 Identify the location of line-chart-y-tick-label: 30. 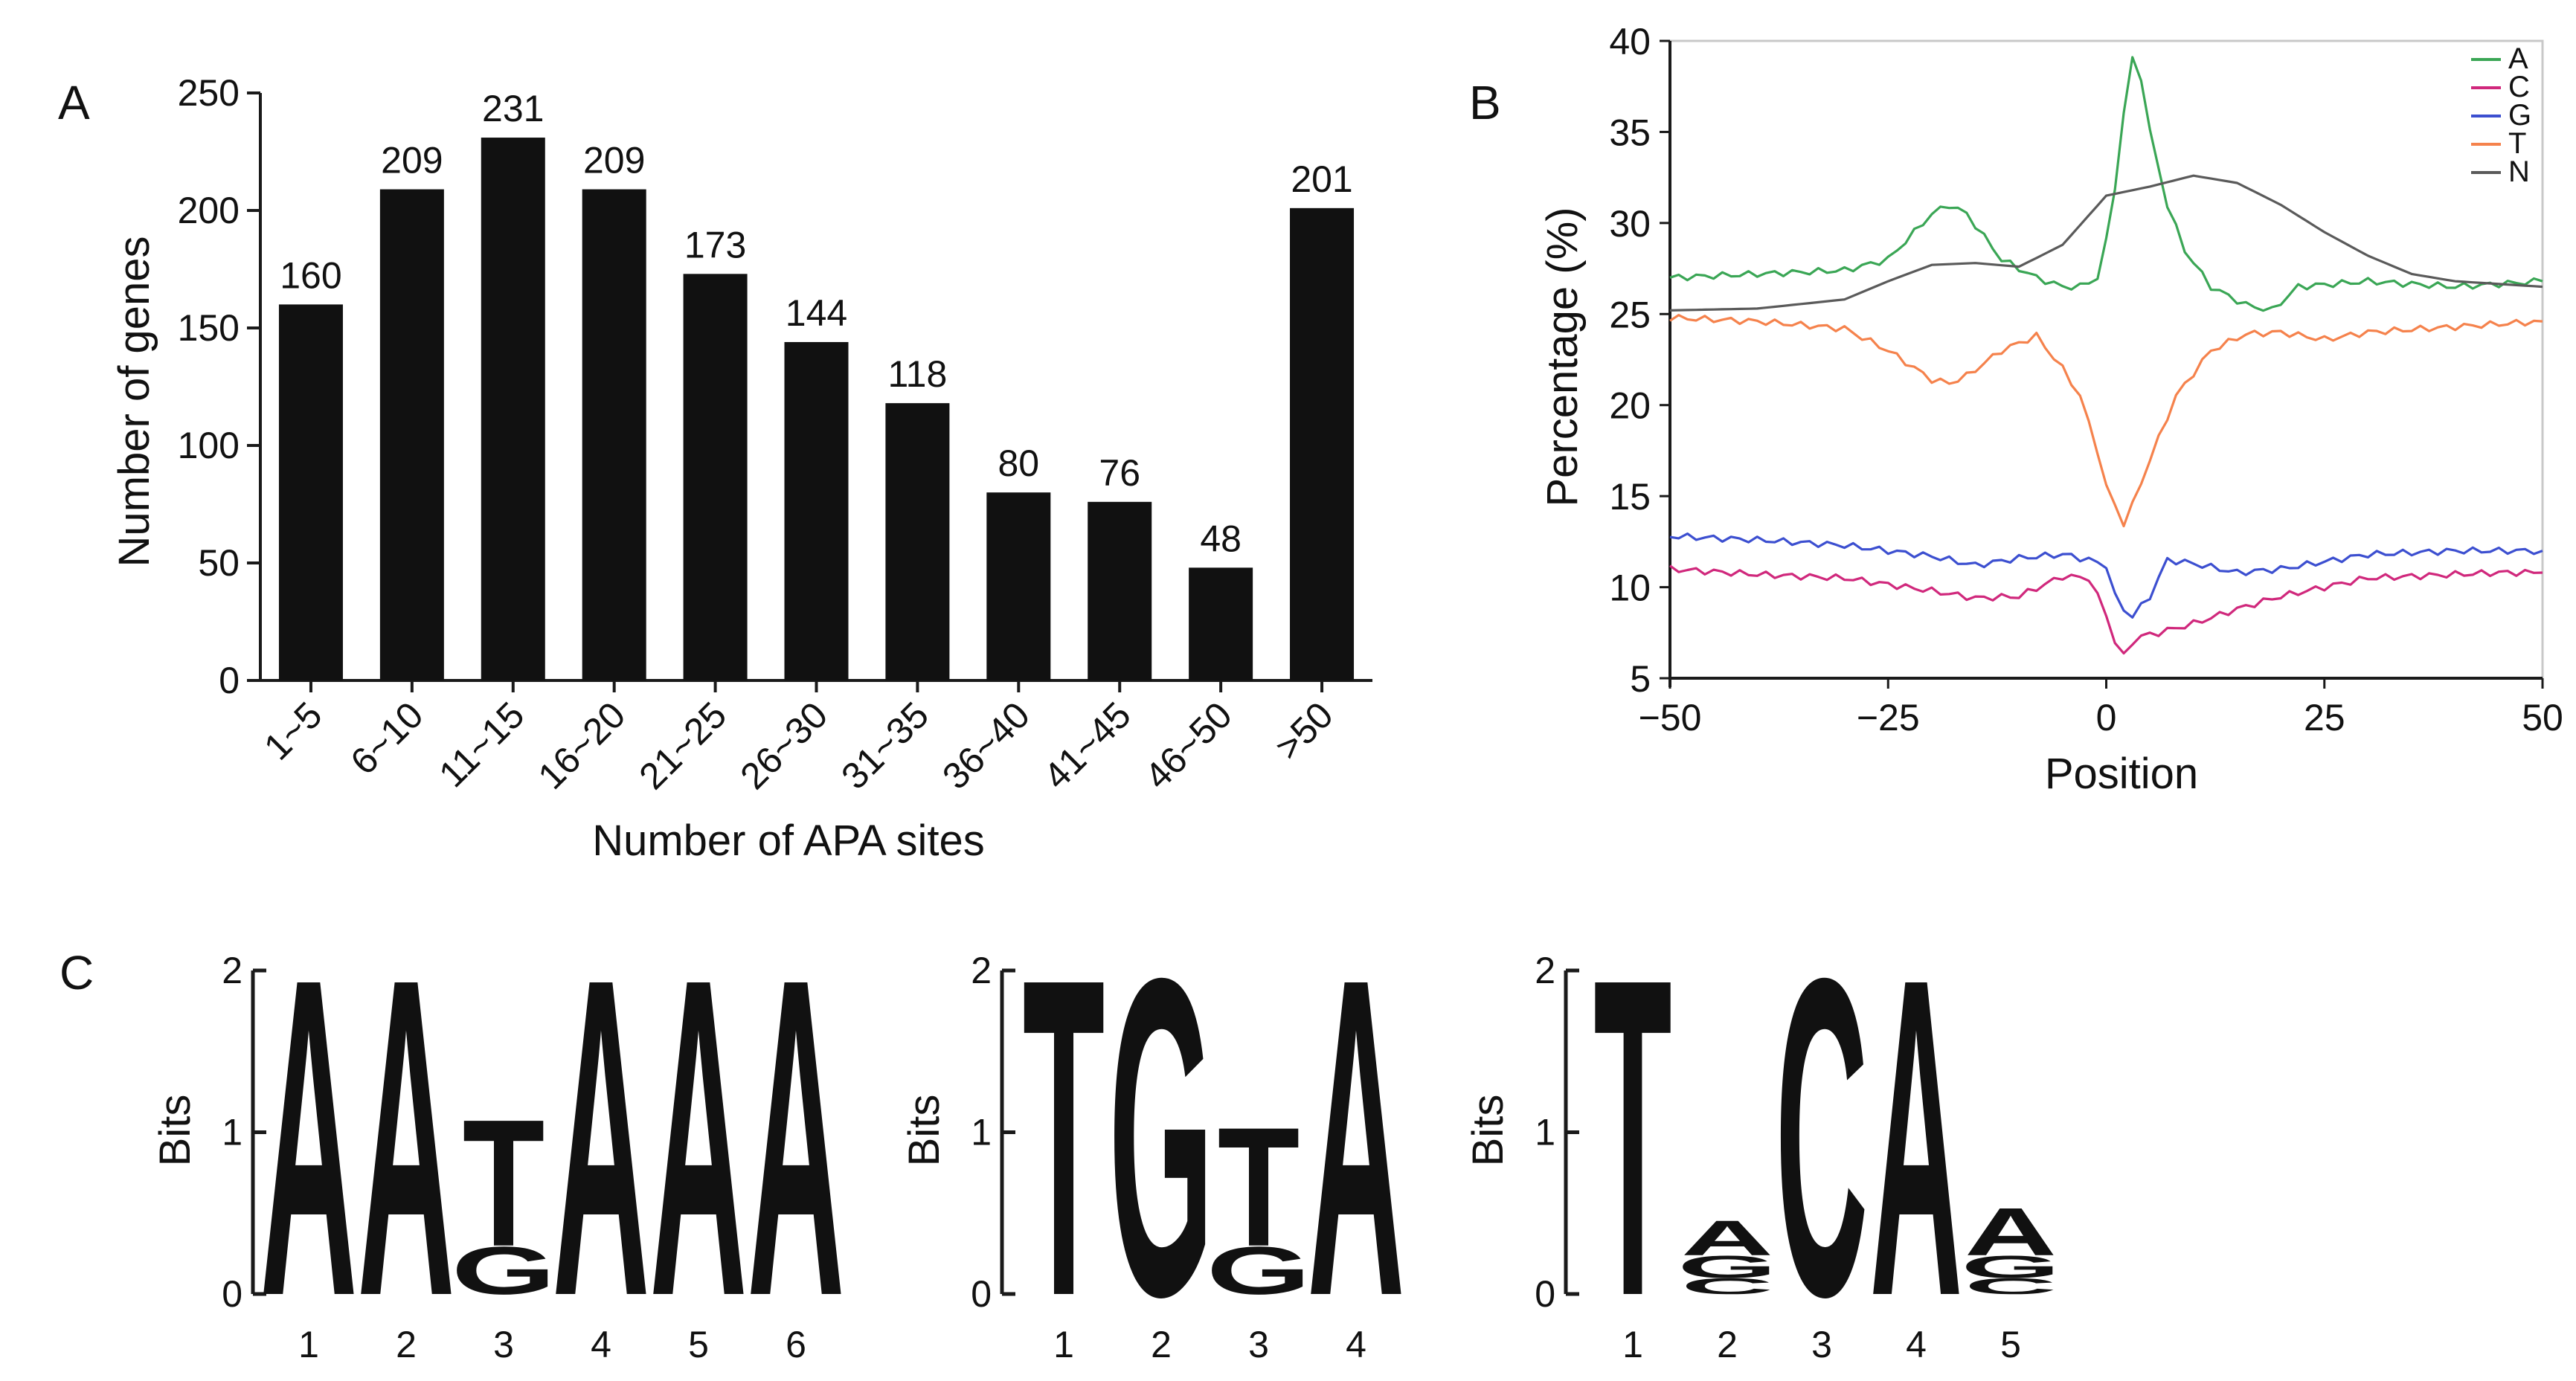
(1630, 224).